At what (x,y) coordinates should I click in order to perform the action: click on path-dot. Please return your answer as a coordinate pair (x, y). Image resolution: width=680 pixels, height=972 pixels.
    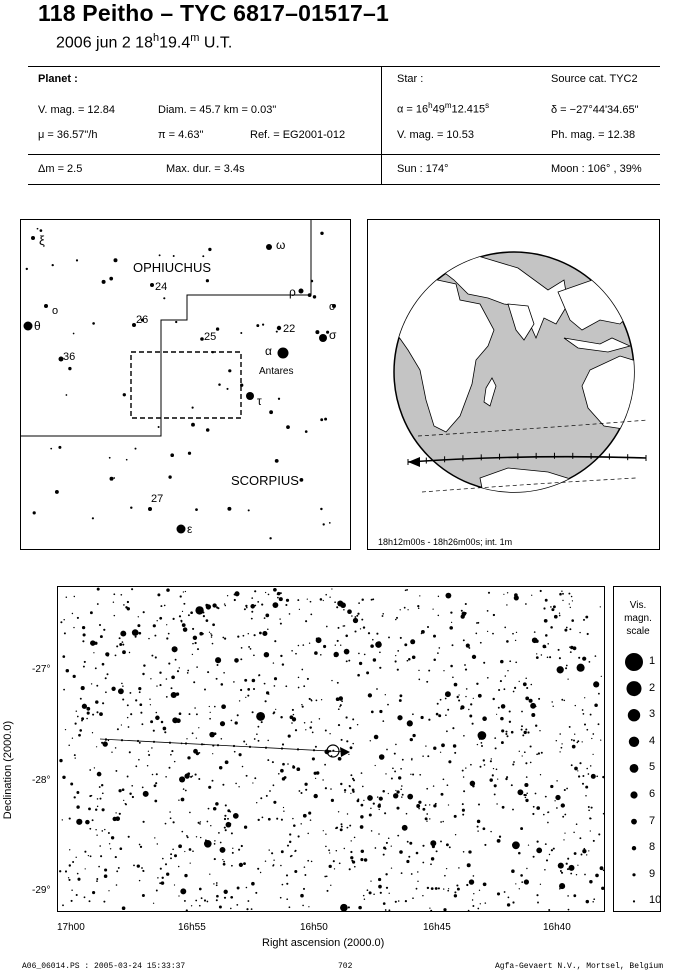
    Looking at the image, I should click on (154, 741).